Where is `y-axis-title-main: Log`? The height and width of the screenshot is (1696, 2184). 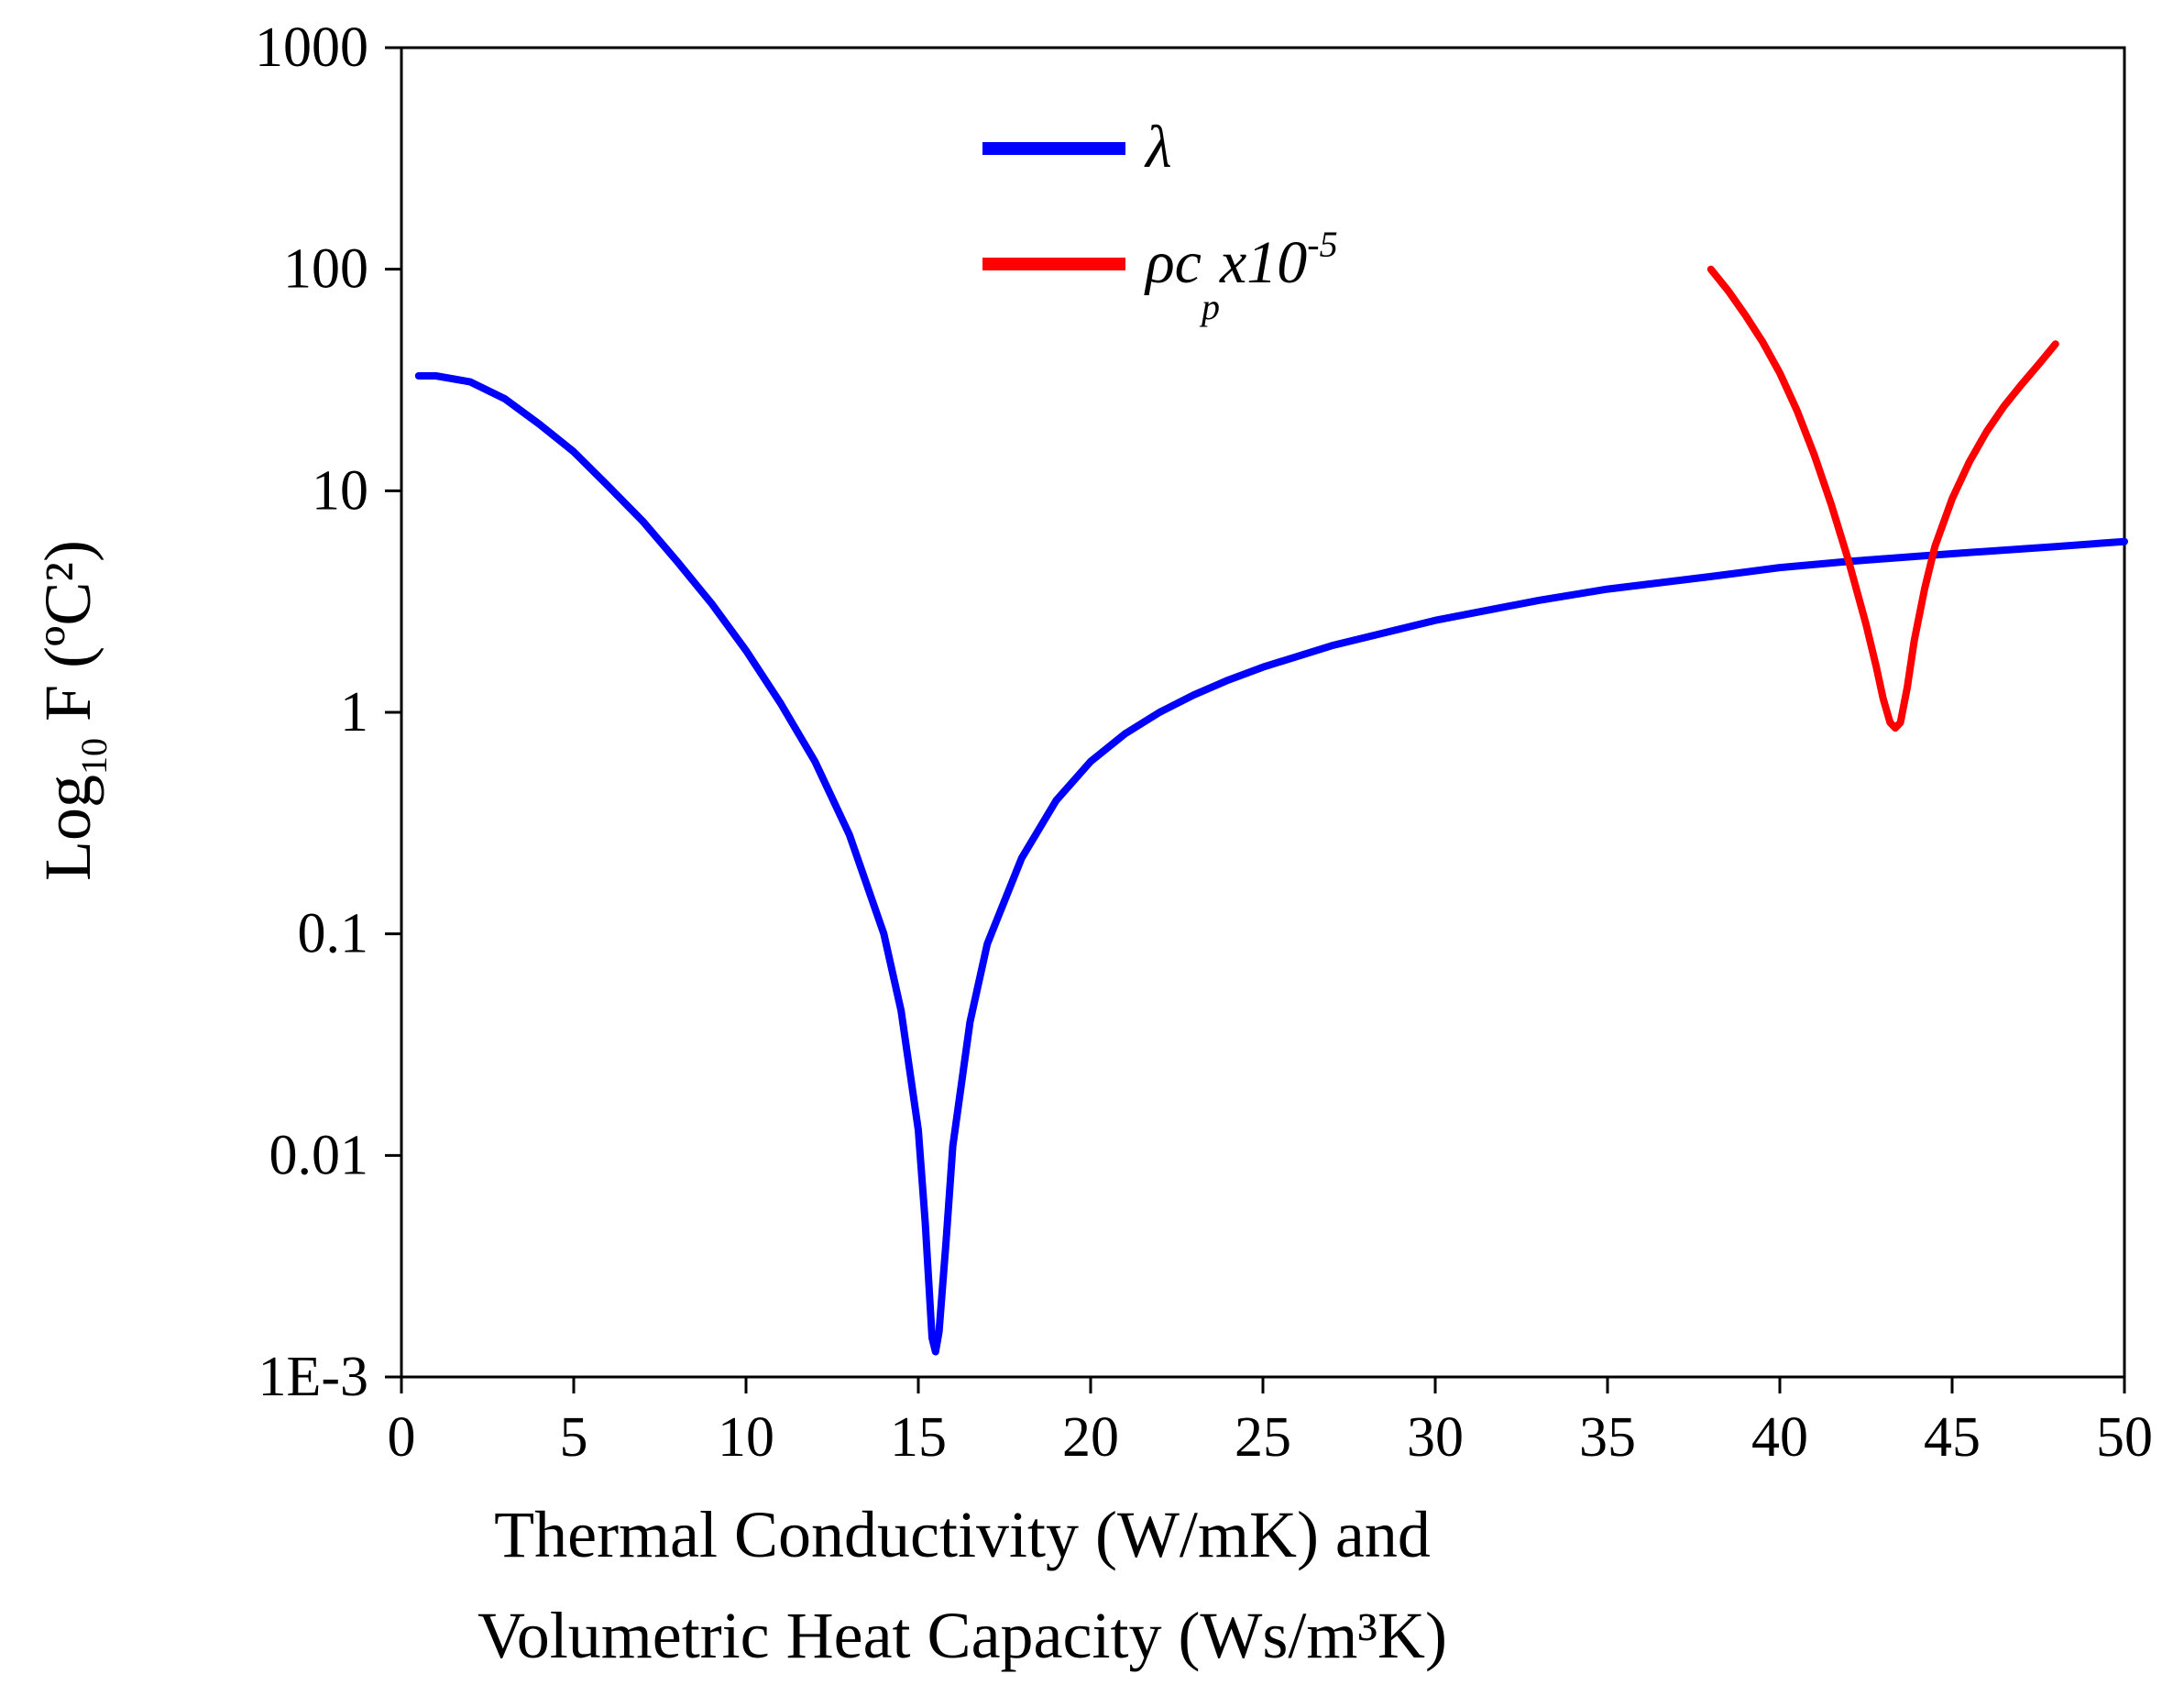
y-axis-title-main: Log is located at coordinates (67, 828).